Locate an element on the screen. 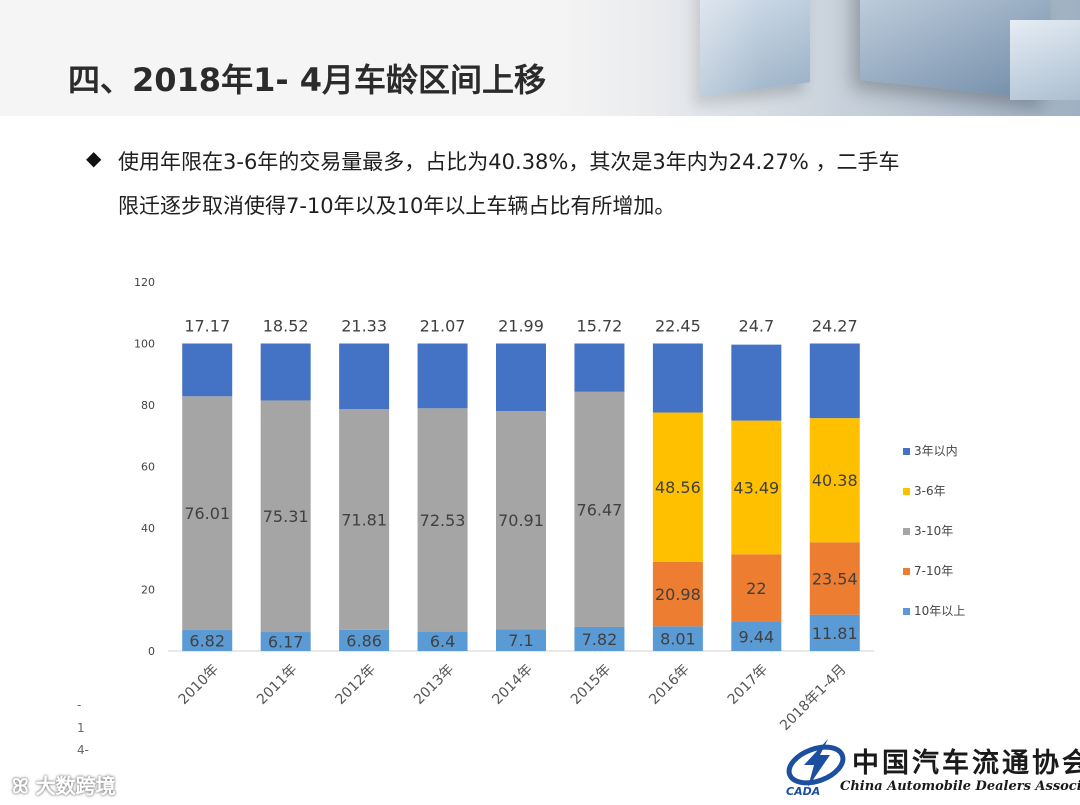 The width and height of the screenshot is (1080, 805). header-banner: 四、2018年1- 4月车龄区间上移 is located at coordinates (540, 58).